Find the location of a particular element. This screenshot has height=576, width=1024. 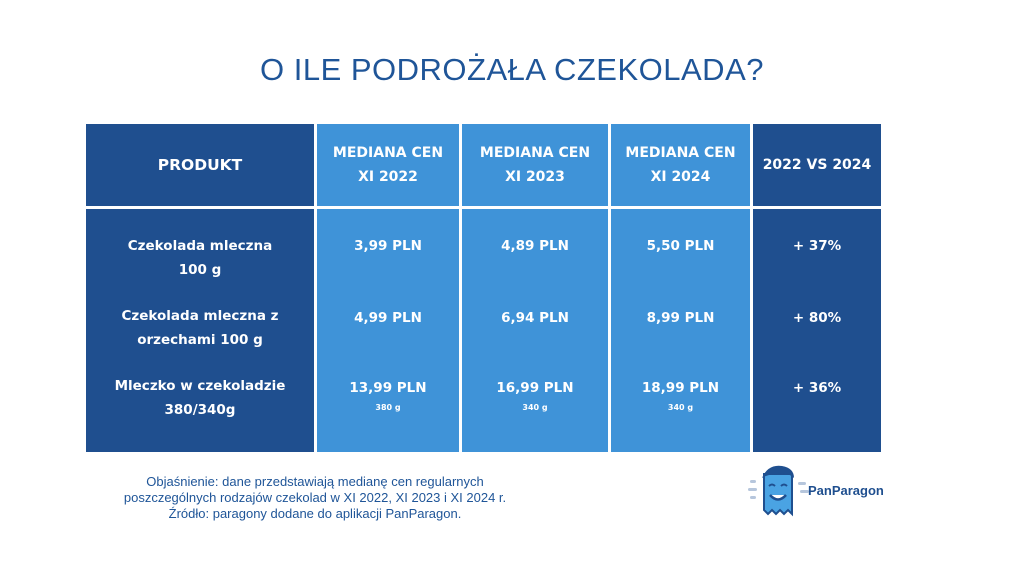

row1-product: Czekolada mleczna 100 g is located at coordinates (200, 258).